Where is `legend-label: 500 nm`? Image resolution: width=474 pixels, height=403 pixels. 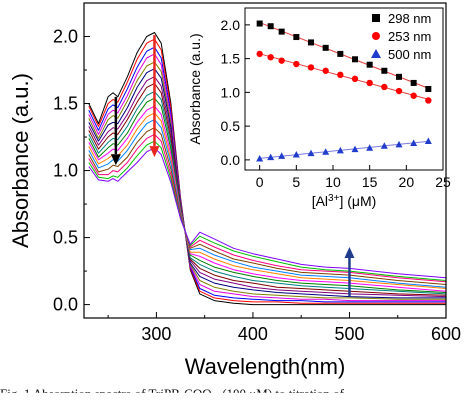 legend-label: 500 nm is located at coordinates (409, 54).